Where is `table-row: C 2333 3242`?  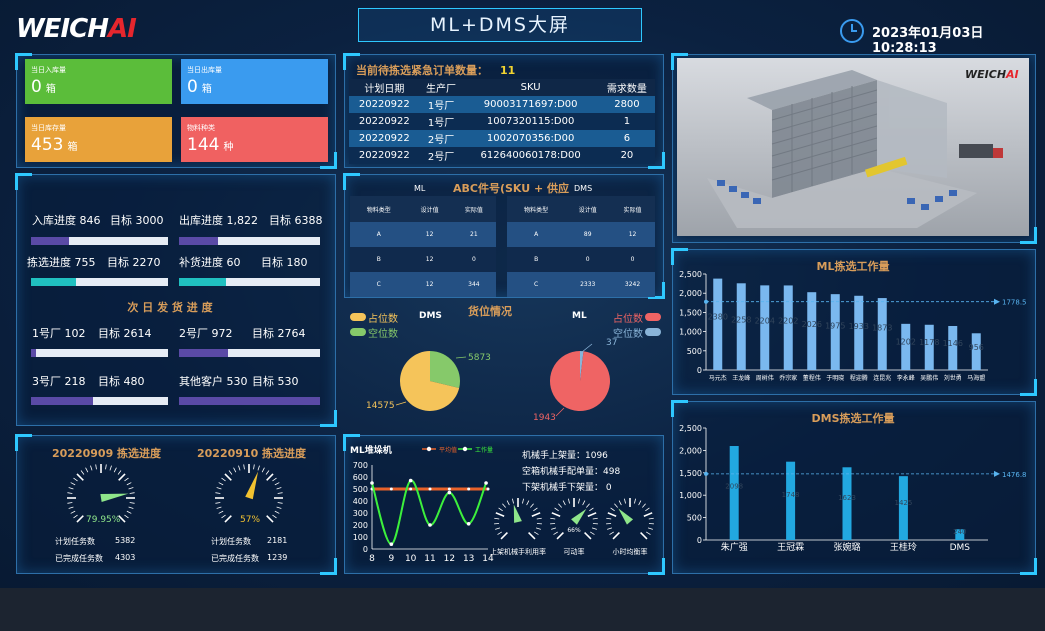
table-row: C 2333 3242 is located at coordinates (581, 284).